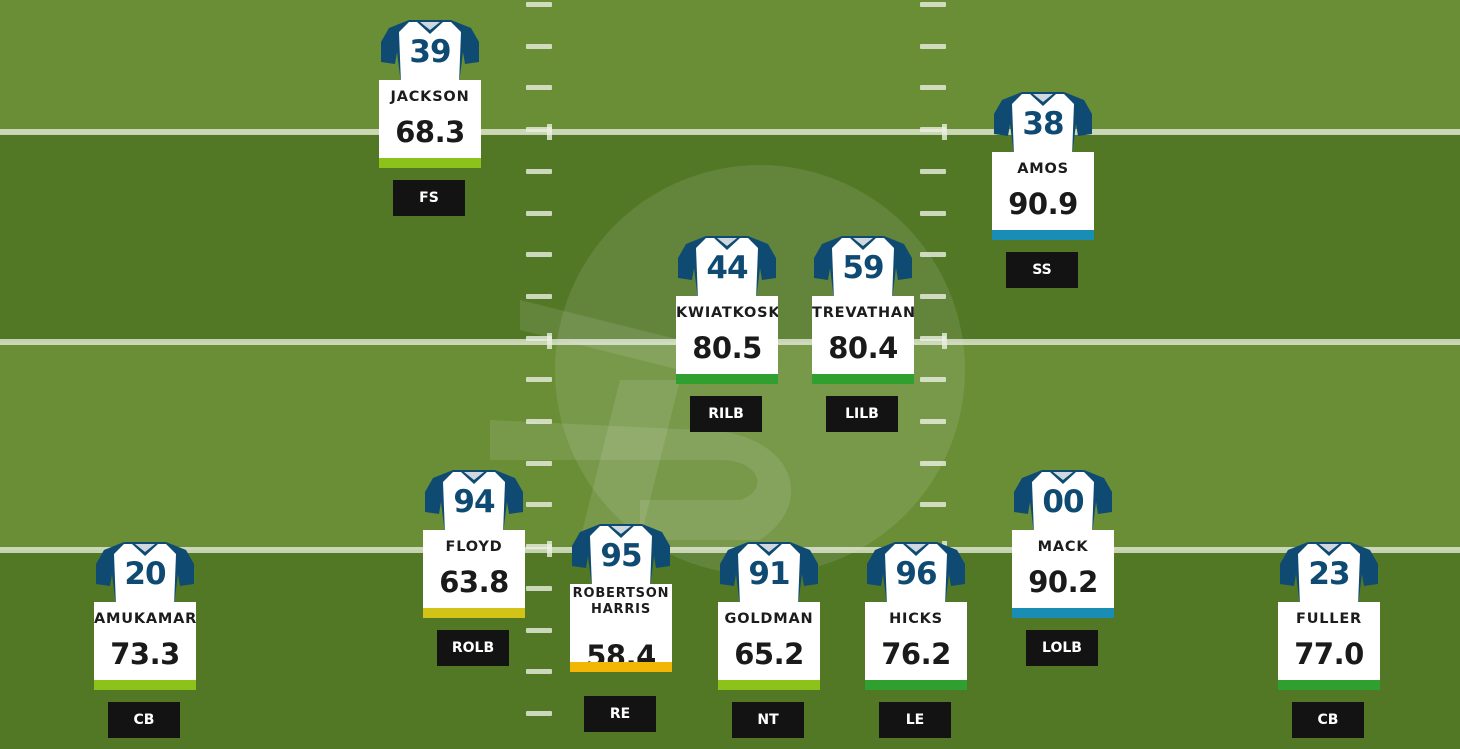 This screenshot has height=749, width=1460. Describe the element at coordinates (430, 97) in the screenshot. I see `player-name: JACKSON` at that location.